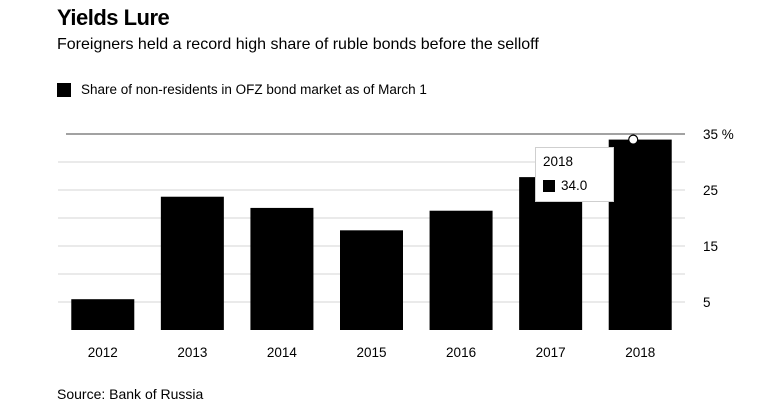 The image size is (768, 417). I want to click on source-note: Source: Bank of Russia, so click(130, 394).